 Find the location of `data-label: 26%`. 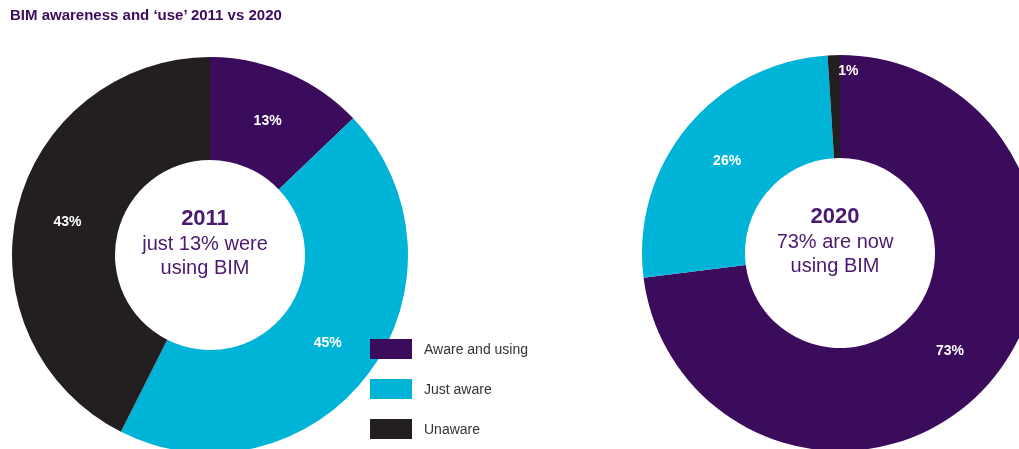

data-label: 26% is located at coordinates (727, 159).